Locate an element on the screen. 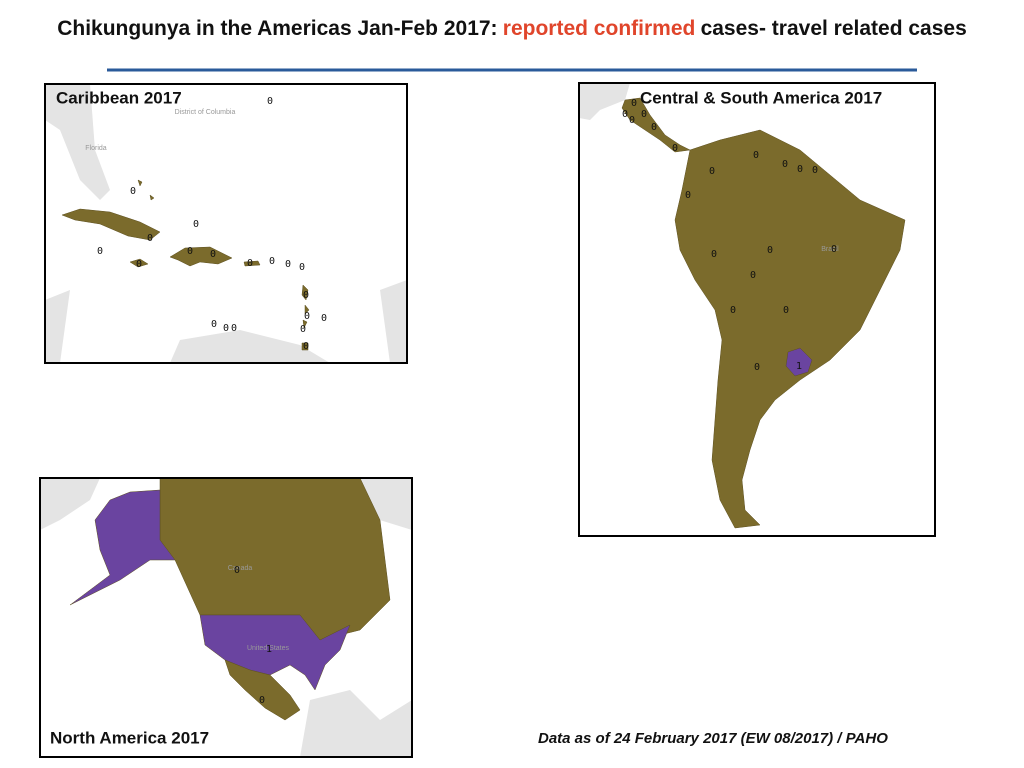 This screenshot has width=1024, height=768. panel-title: Caribbean 2017 is located at coordinates (119, 97).